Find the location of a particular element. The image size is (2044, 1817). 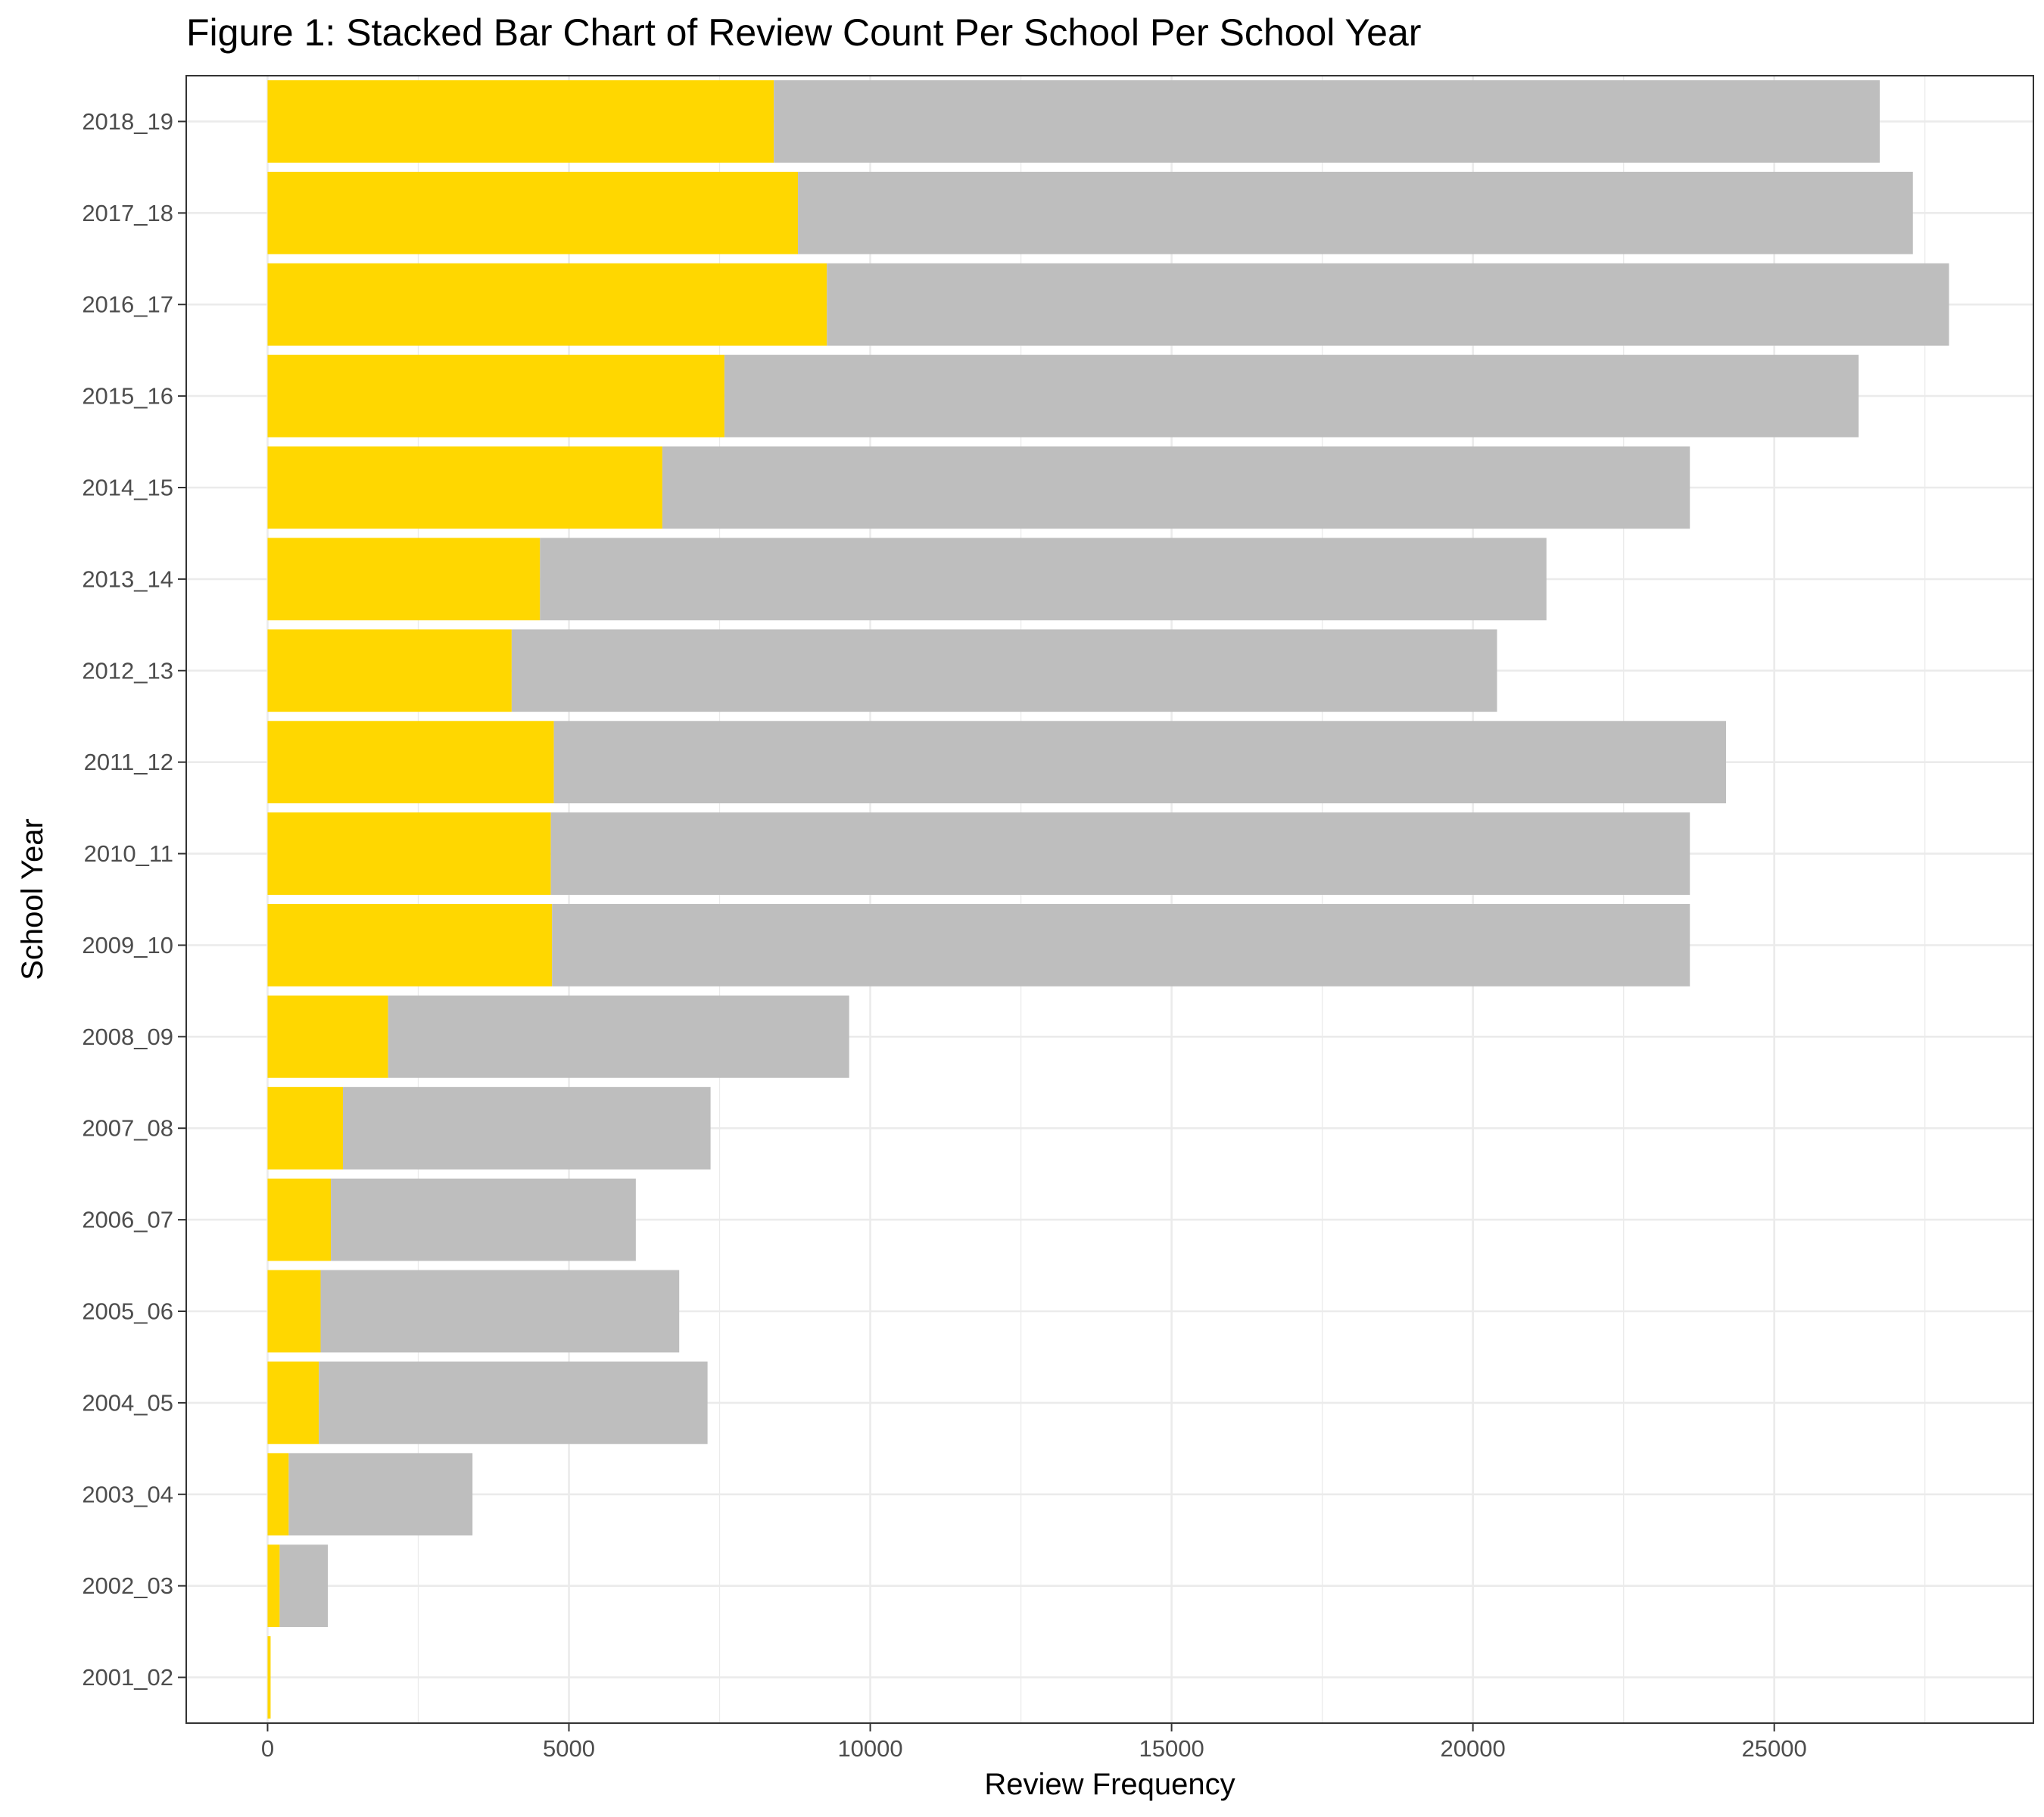

bar-segment-2002_03-s1 is located at coordinates (273, 1586).